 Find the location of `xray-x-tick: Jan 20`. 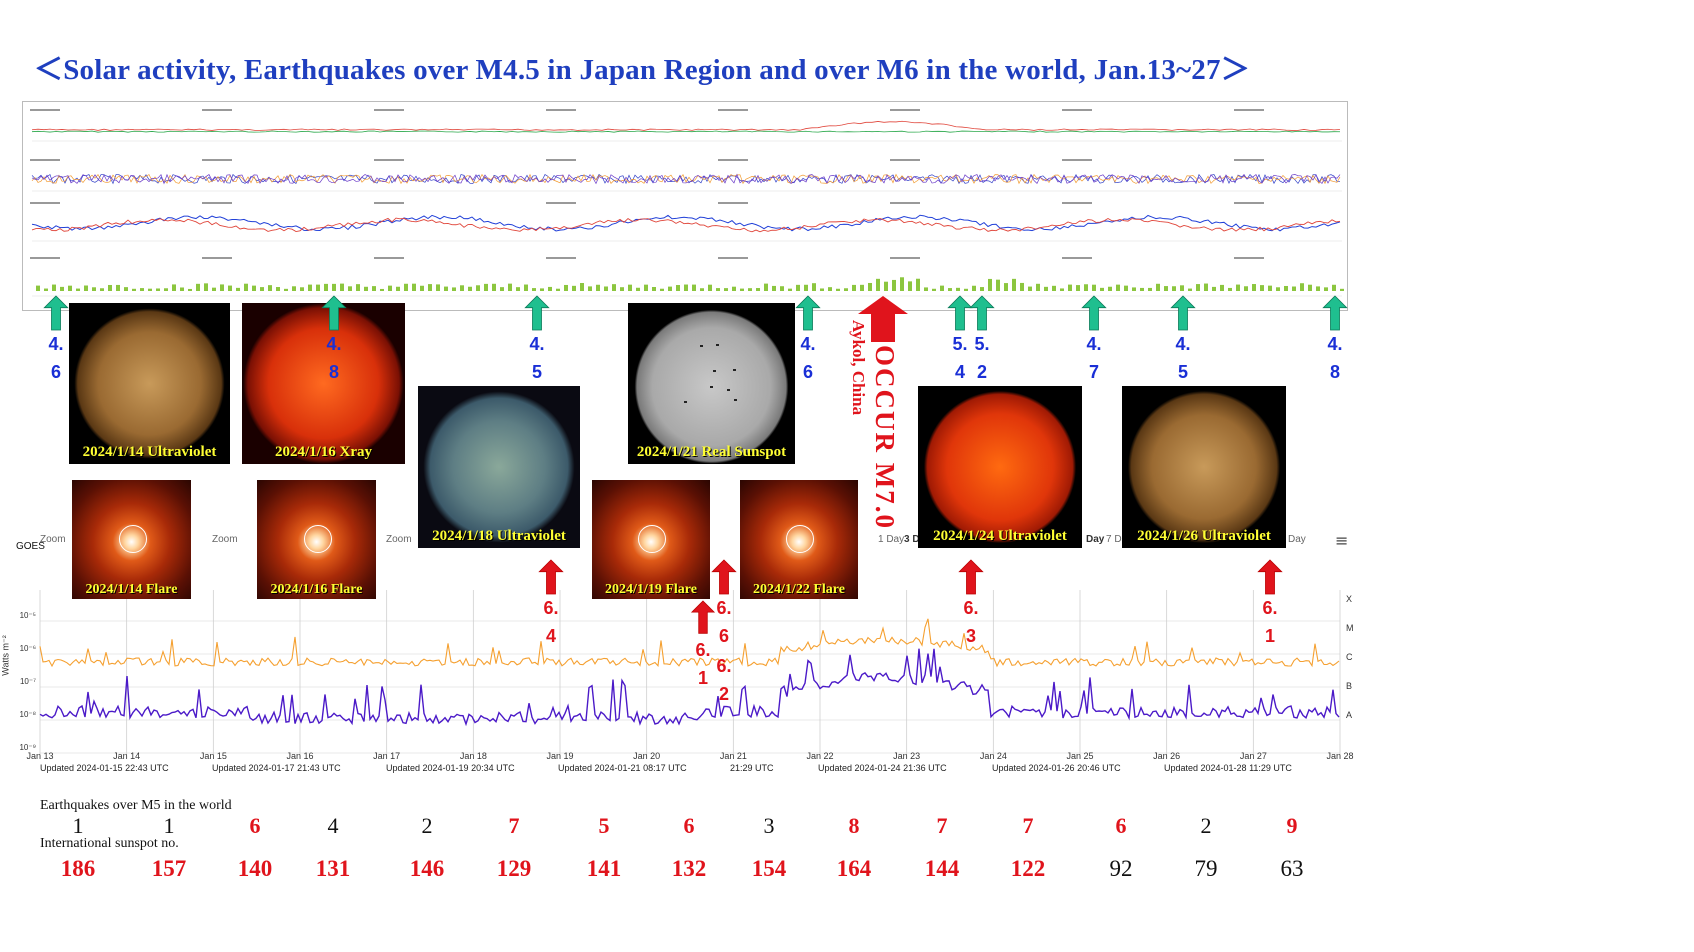

xray-x-tick: Jan 20 is located at coordinates (646, 756).